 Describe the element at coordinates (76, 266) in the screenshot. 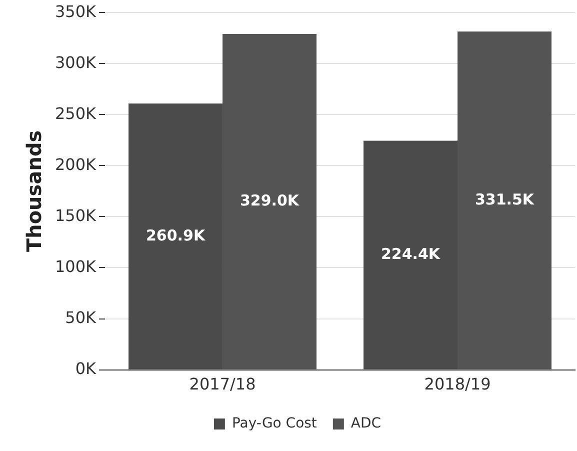

I see `y-tick-label: 100K` at that location.